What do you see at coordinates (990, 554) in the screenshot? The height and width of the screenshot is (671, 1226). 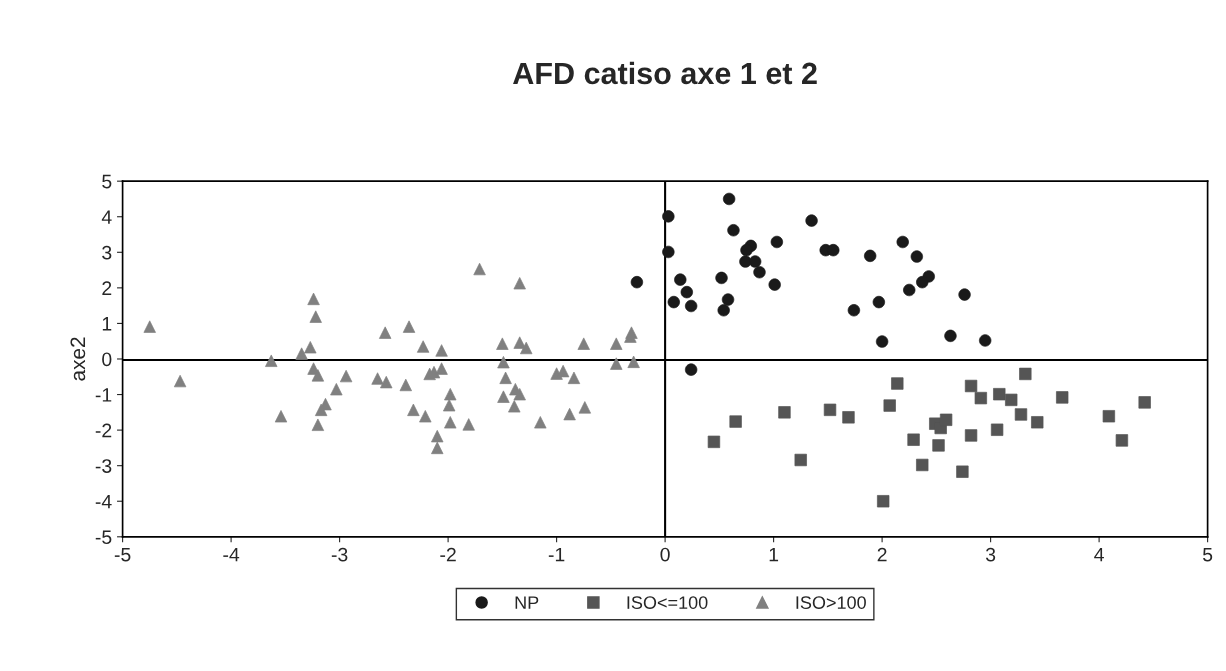 I see `x-tick-label: 3` at bounding box center [990, 554].